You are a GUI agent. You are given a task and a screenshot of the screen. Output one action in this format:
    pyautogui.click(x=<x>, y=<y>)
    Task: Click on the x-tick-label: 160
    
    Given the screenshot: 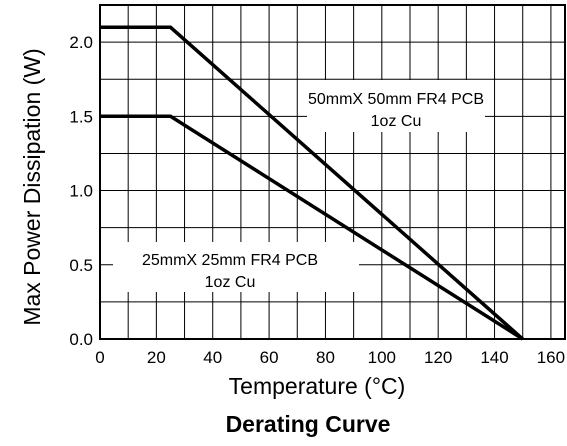 What is the action you would take?
    pyautogui.click(x=551, y=357)
    